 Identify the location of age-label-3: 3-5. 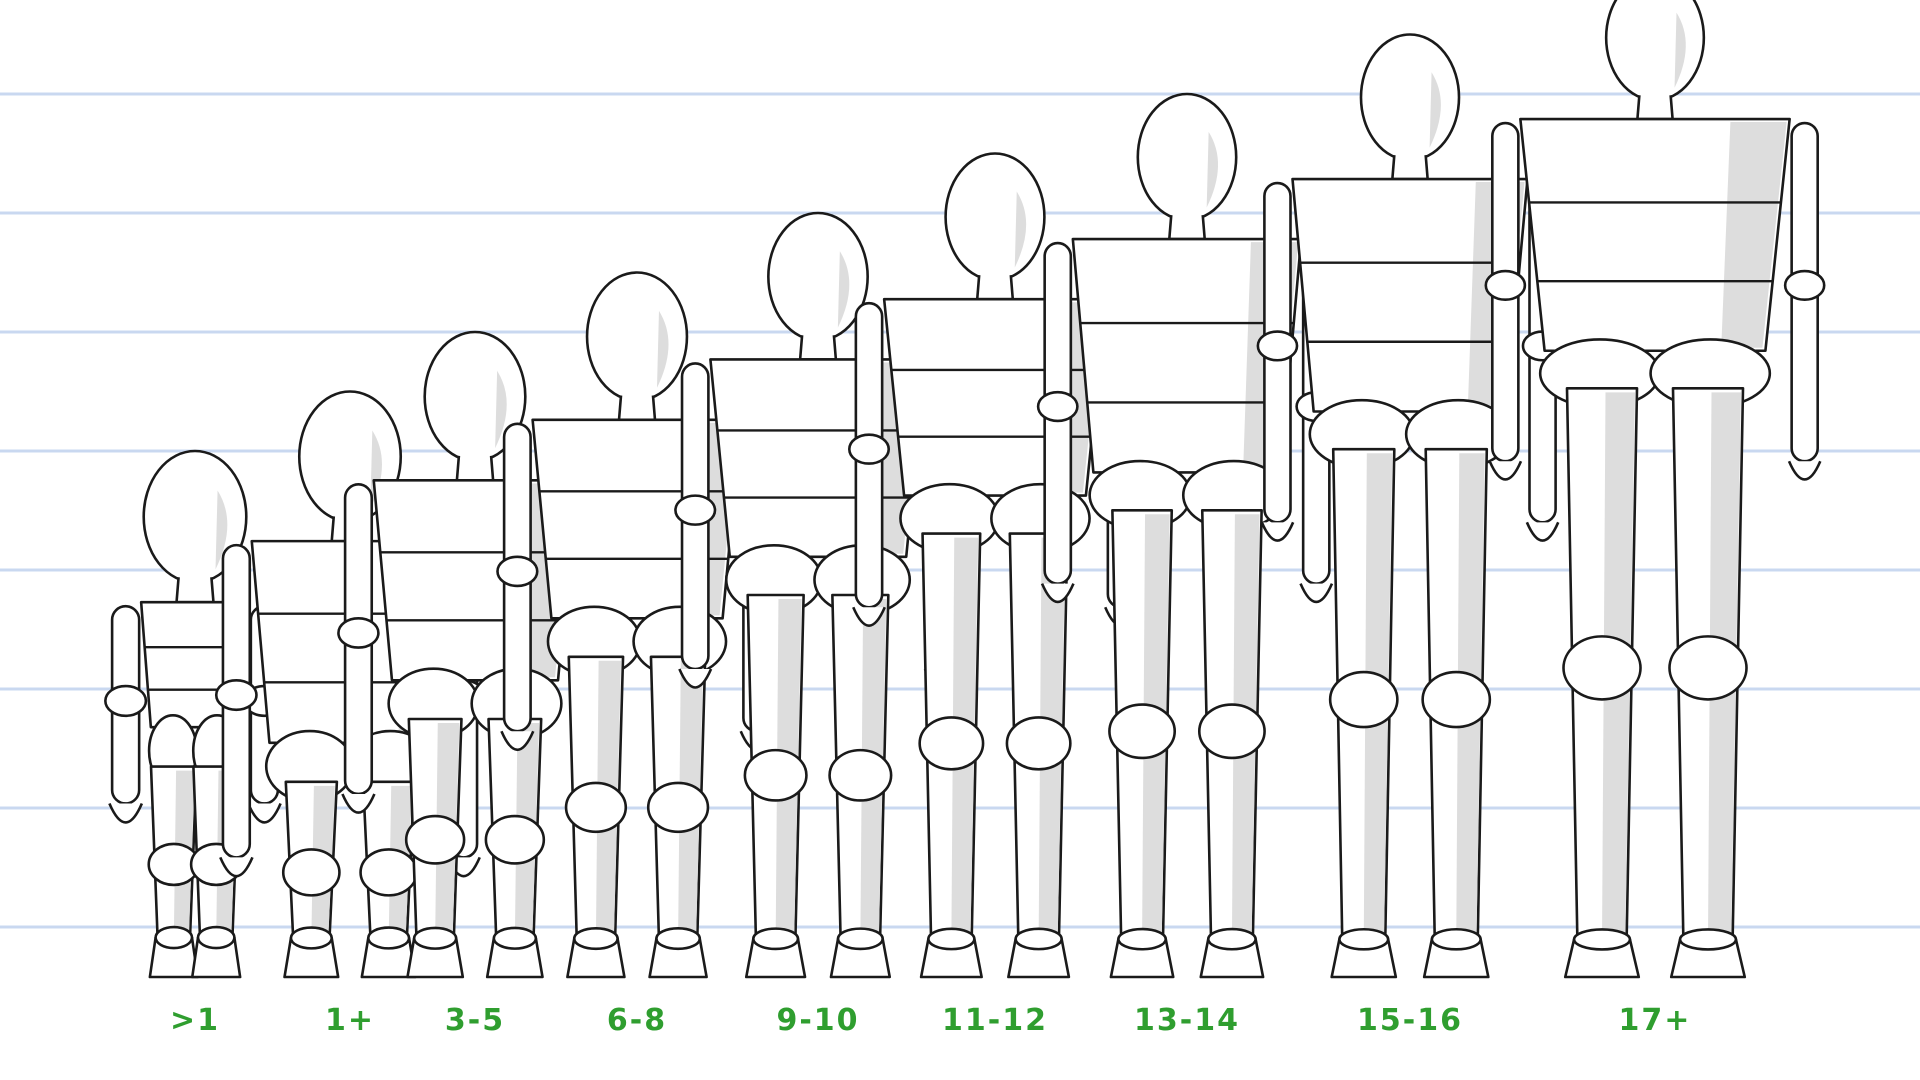
(475, 1020).